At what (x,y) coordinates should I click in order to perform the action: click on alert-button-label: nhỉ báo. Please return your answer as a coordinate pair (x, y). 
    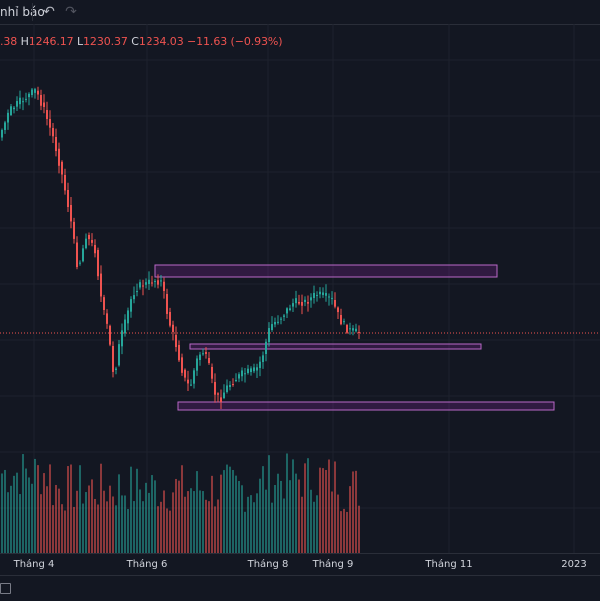
    Looking at the image, I should click on (22, 12).